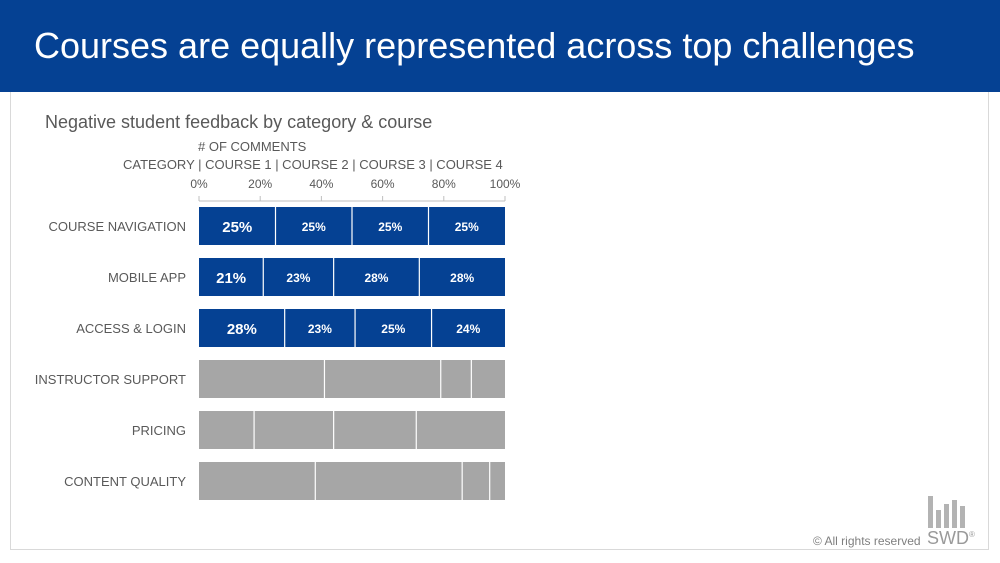 This screenshot has width=1000, height=563. I want to click on brand-text: SWD®, so click(951, 538).